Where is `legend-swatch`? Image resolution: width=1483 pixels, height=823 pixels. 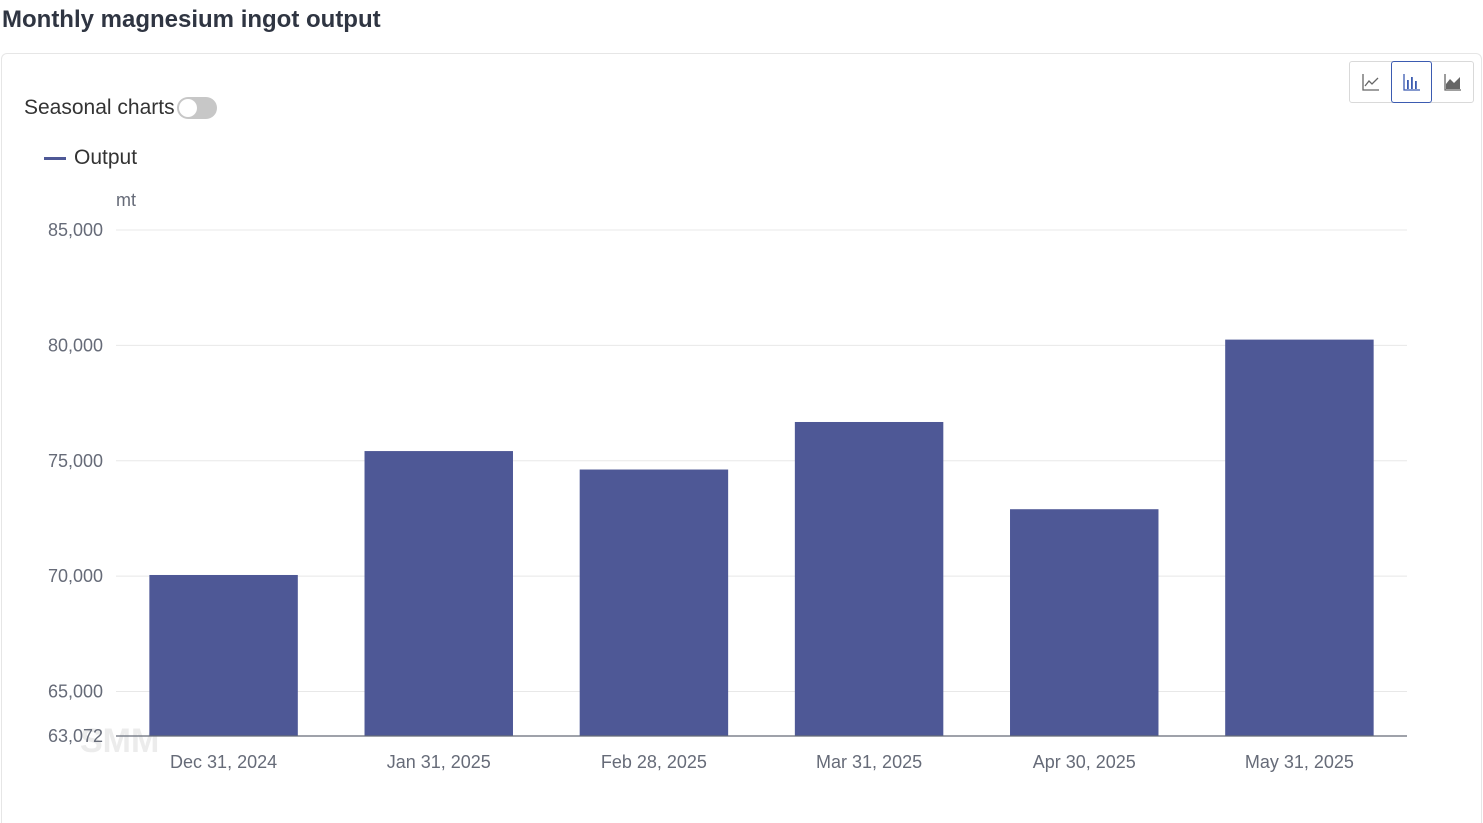
legend-swatch is located at coordinates (55, 158).